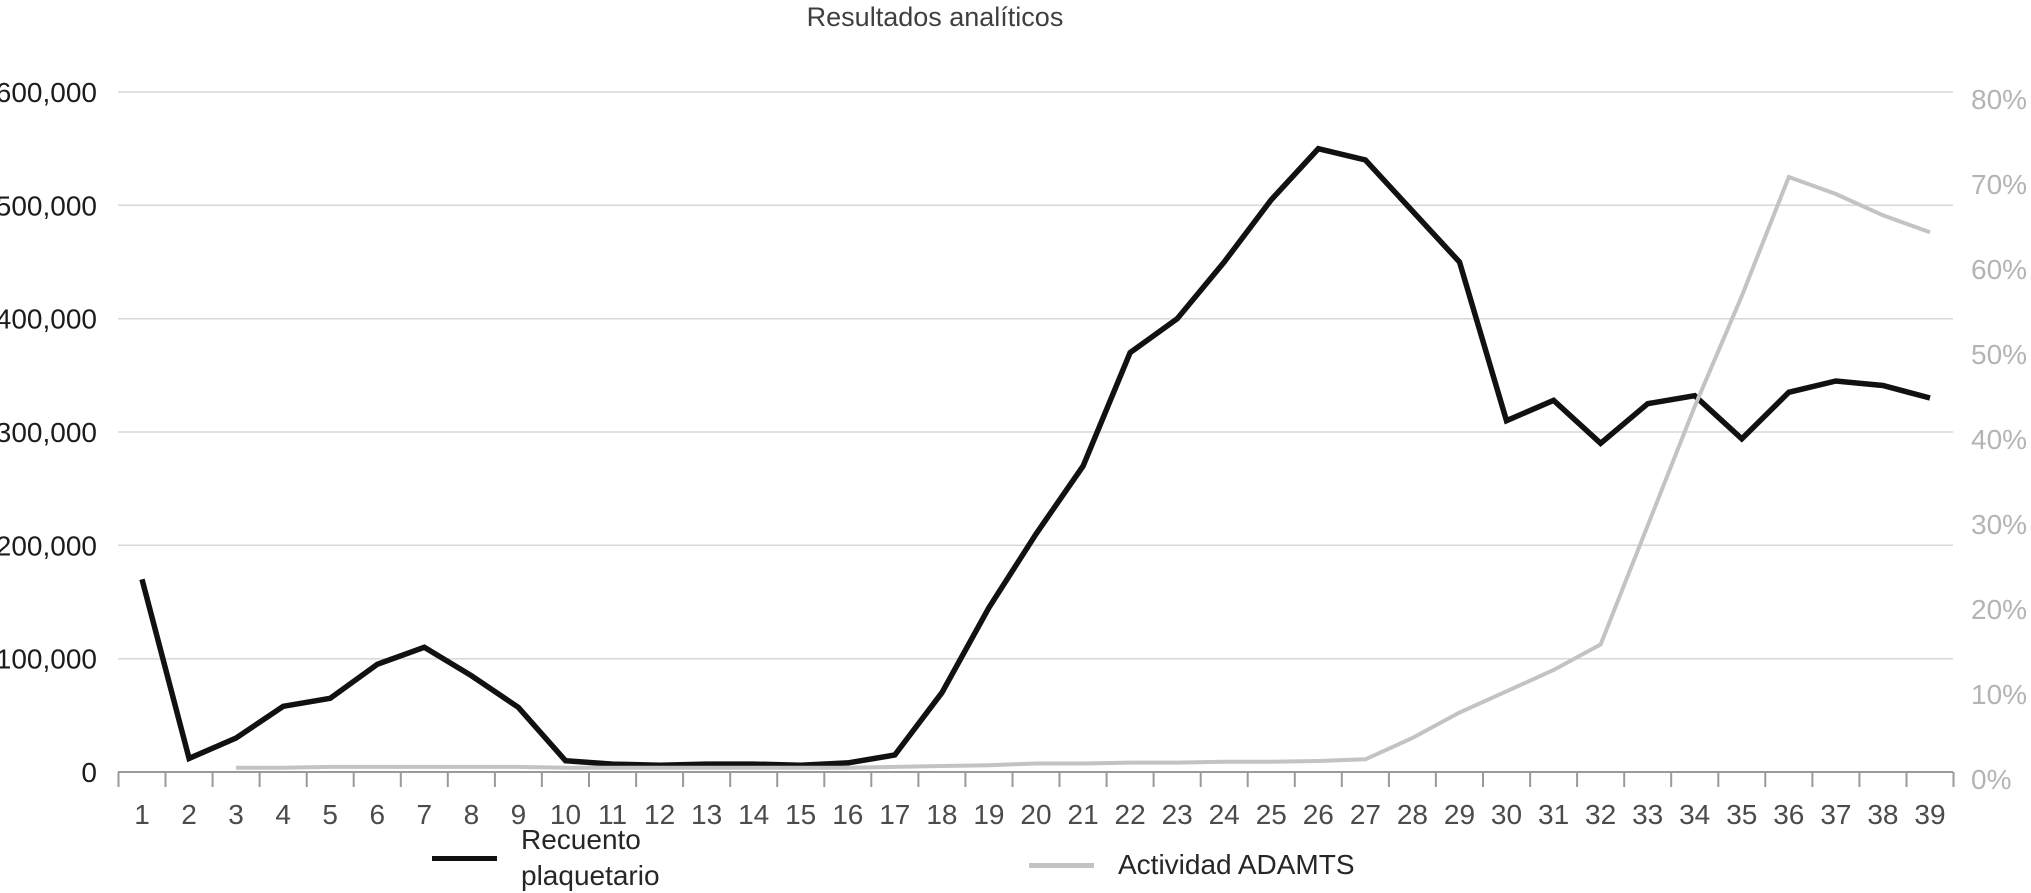 The image size is (2031, 893). Describe the element at coordinates (142, 814) in the screenshot. I see `x-axis-tick-label: 1` at that location.